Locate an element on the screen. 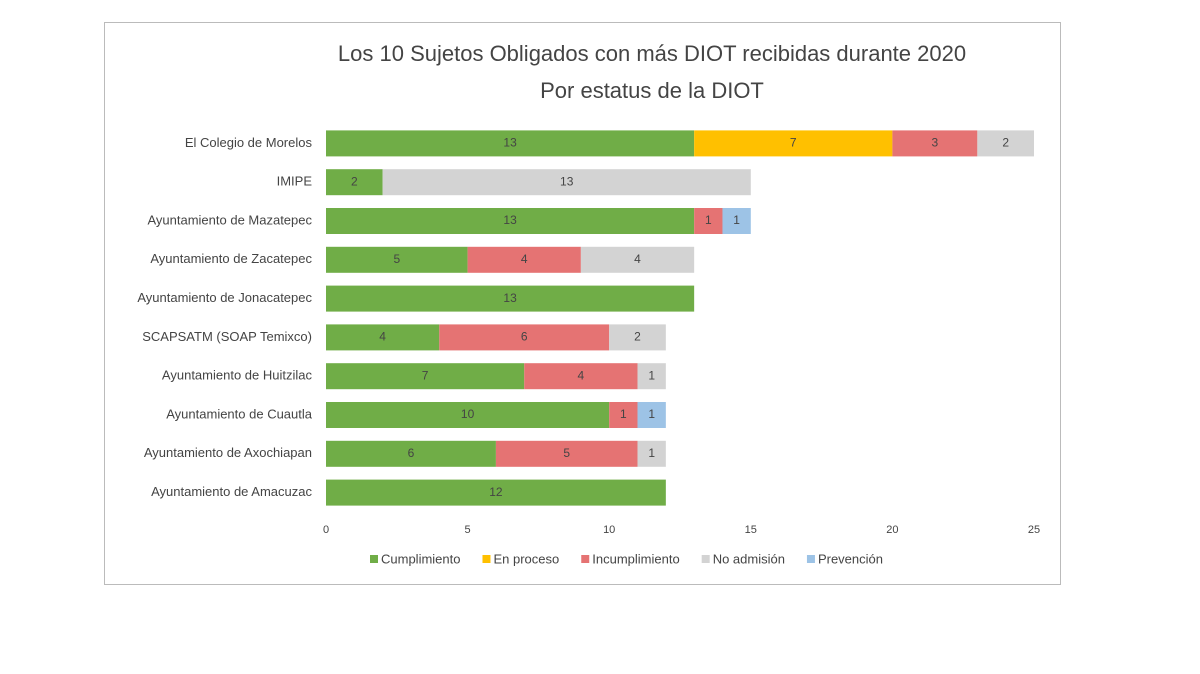  y-tick-label: Ayuntamiento de Jonacatepec is located at coordinates (224, 297).